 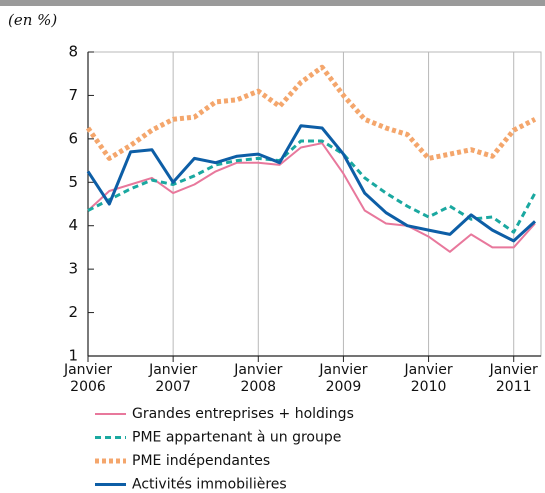 I want to click on y-tick-label: 7, so click(x=73, y=95).